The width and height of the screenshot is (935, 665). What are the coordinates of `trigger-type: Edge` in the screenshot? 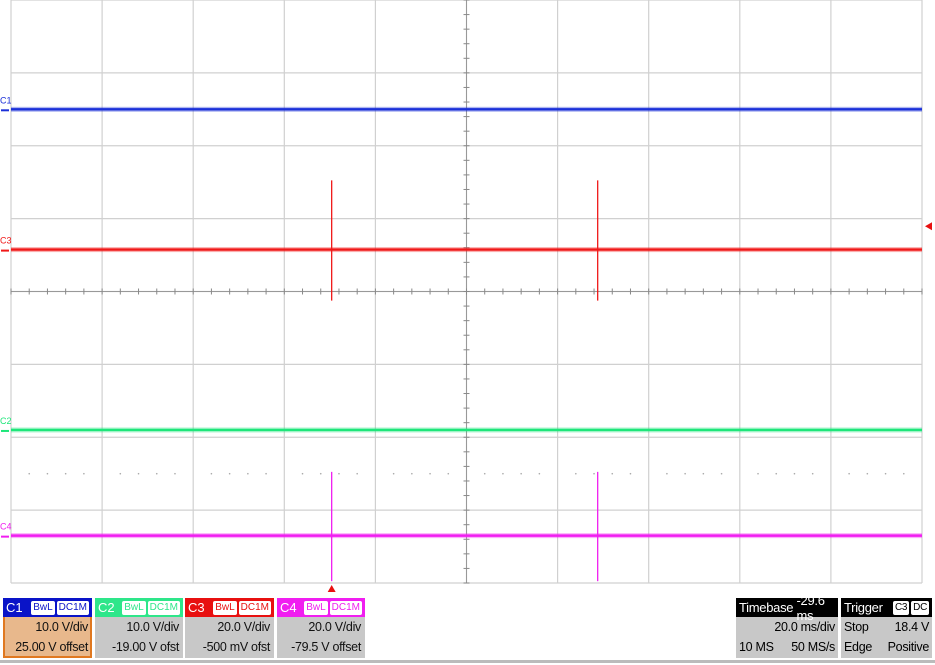 It's located at (858, 647).